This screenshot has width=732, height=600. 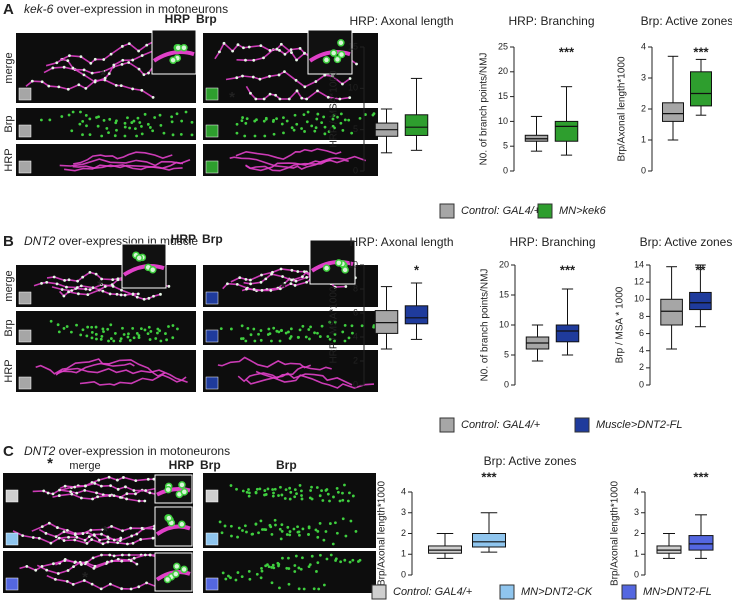 I want to click on row-label: HRP, so click(x=9, y=159).